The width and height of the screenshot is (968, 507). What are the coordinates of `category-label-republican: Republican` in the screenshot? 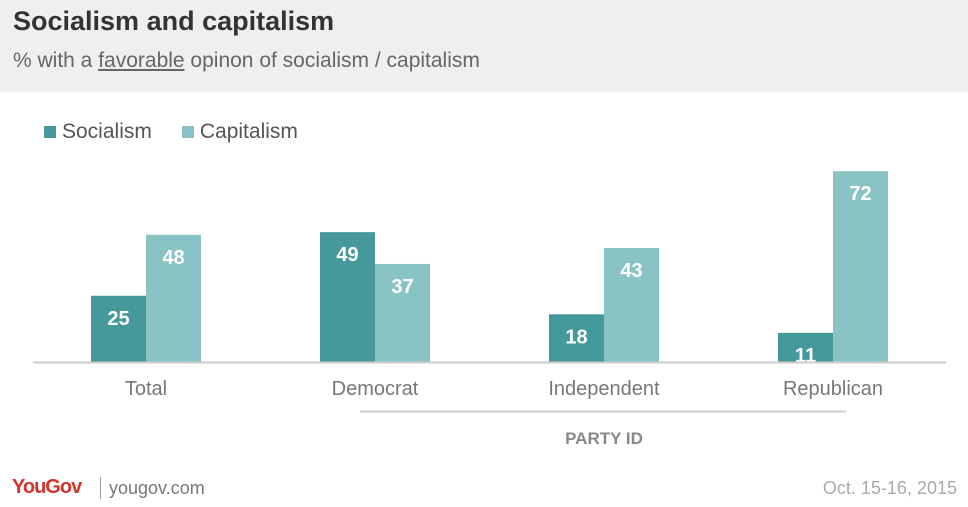 It's located at (833, 389).